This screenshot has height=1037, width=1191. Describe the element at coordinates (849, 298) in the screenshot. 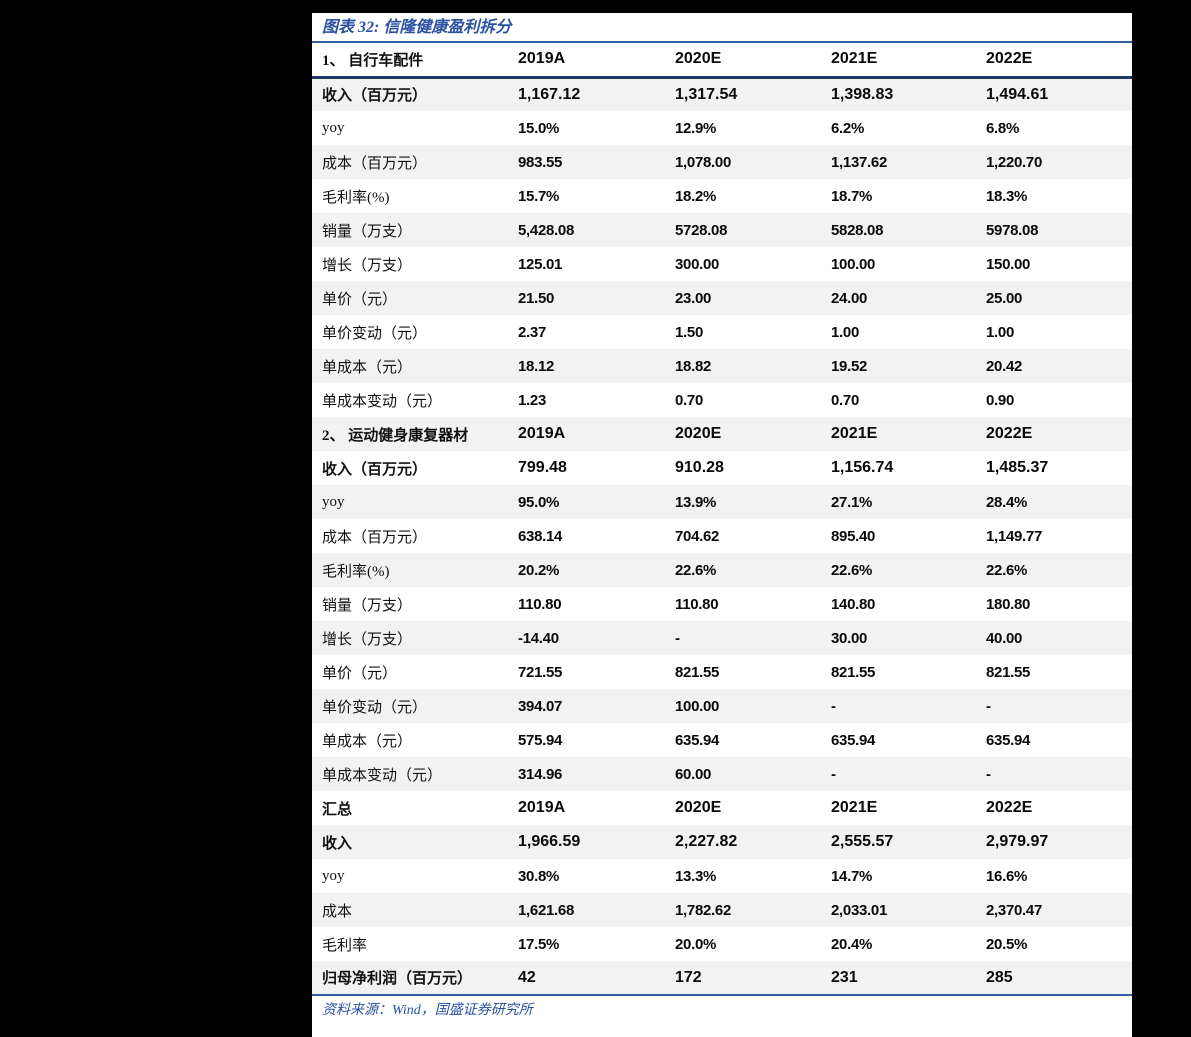

I see `cell-value: 24.00` at that location.